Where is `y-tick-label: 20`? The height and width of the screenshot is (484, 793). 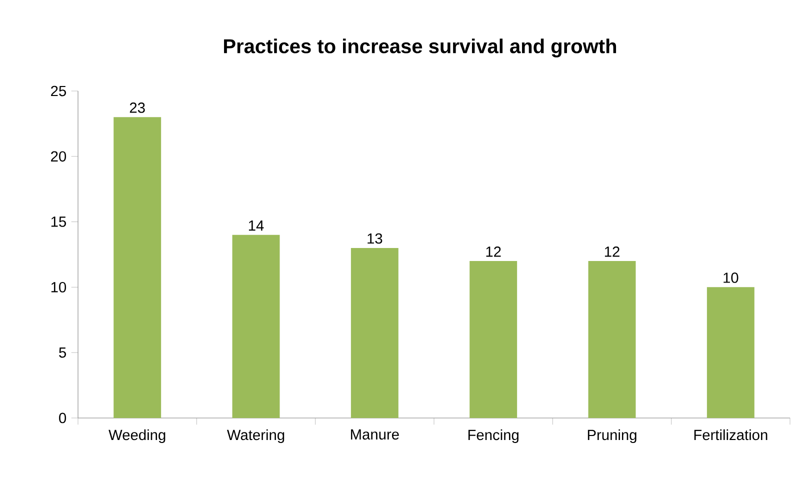 y-tick-label: 20 is located at coordinates (58, 156).